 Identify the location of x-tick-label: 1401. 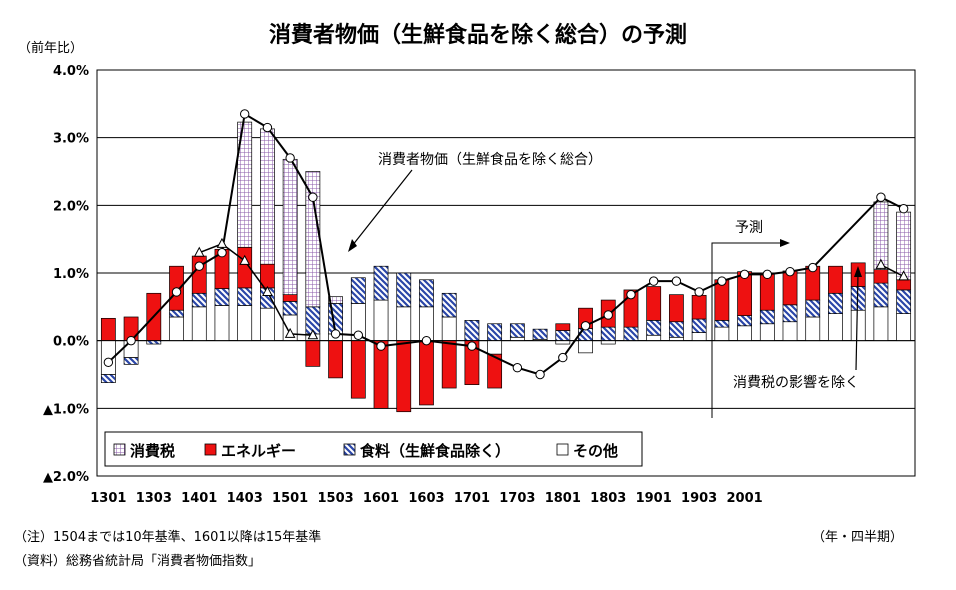
(199, 498).